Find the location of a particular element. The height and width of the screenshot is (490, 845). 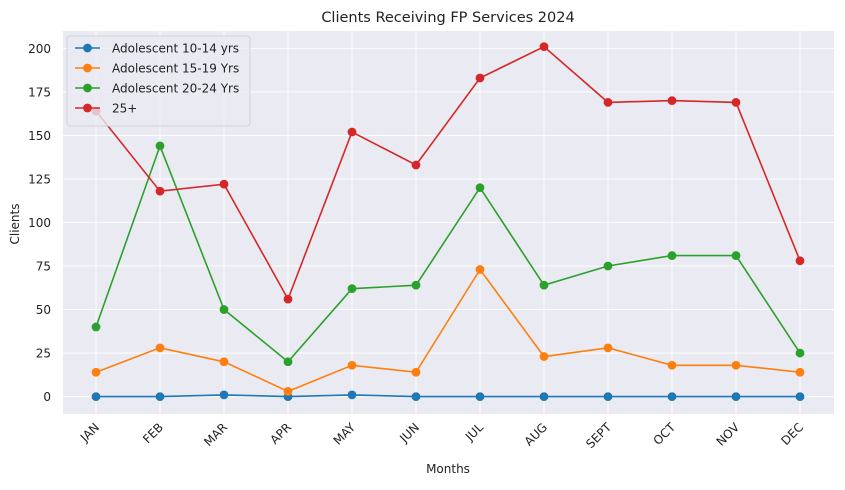

x-axis-ticks: JAN FEB MAR APR MAY JUN JUL AUG SEPT OCT NOV DEC is located at coordinates (441, 436).